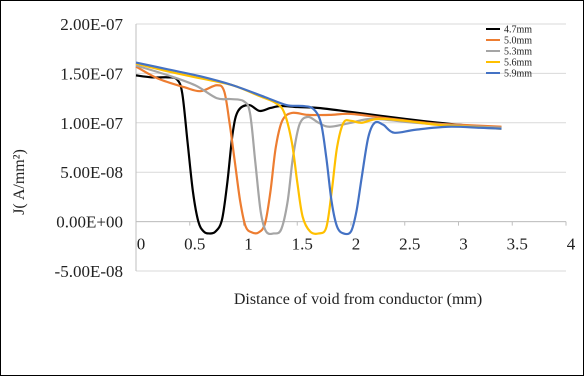 This screenshot has height=377, width=584. Describe the element at coordinates (91, 24) in the screenshot. I see `y-tick-label: 2.00E-07` at that location.